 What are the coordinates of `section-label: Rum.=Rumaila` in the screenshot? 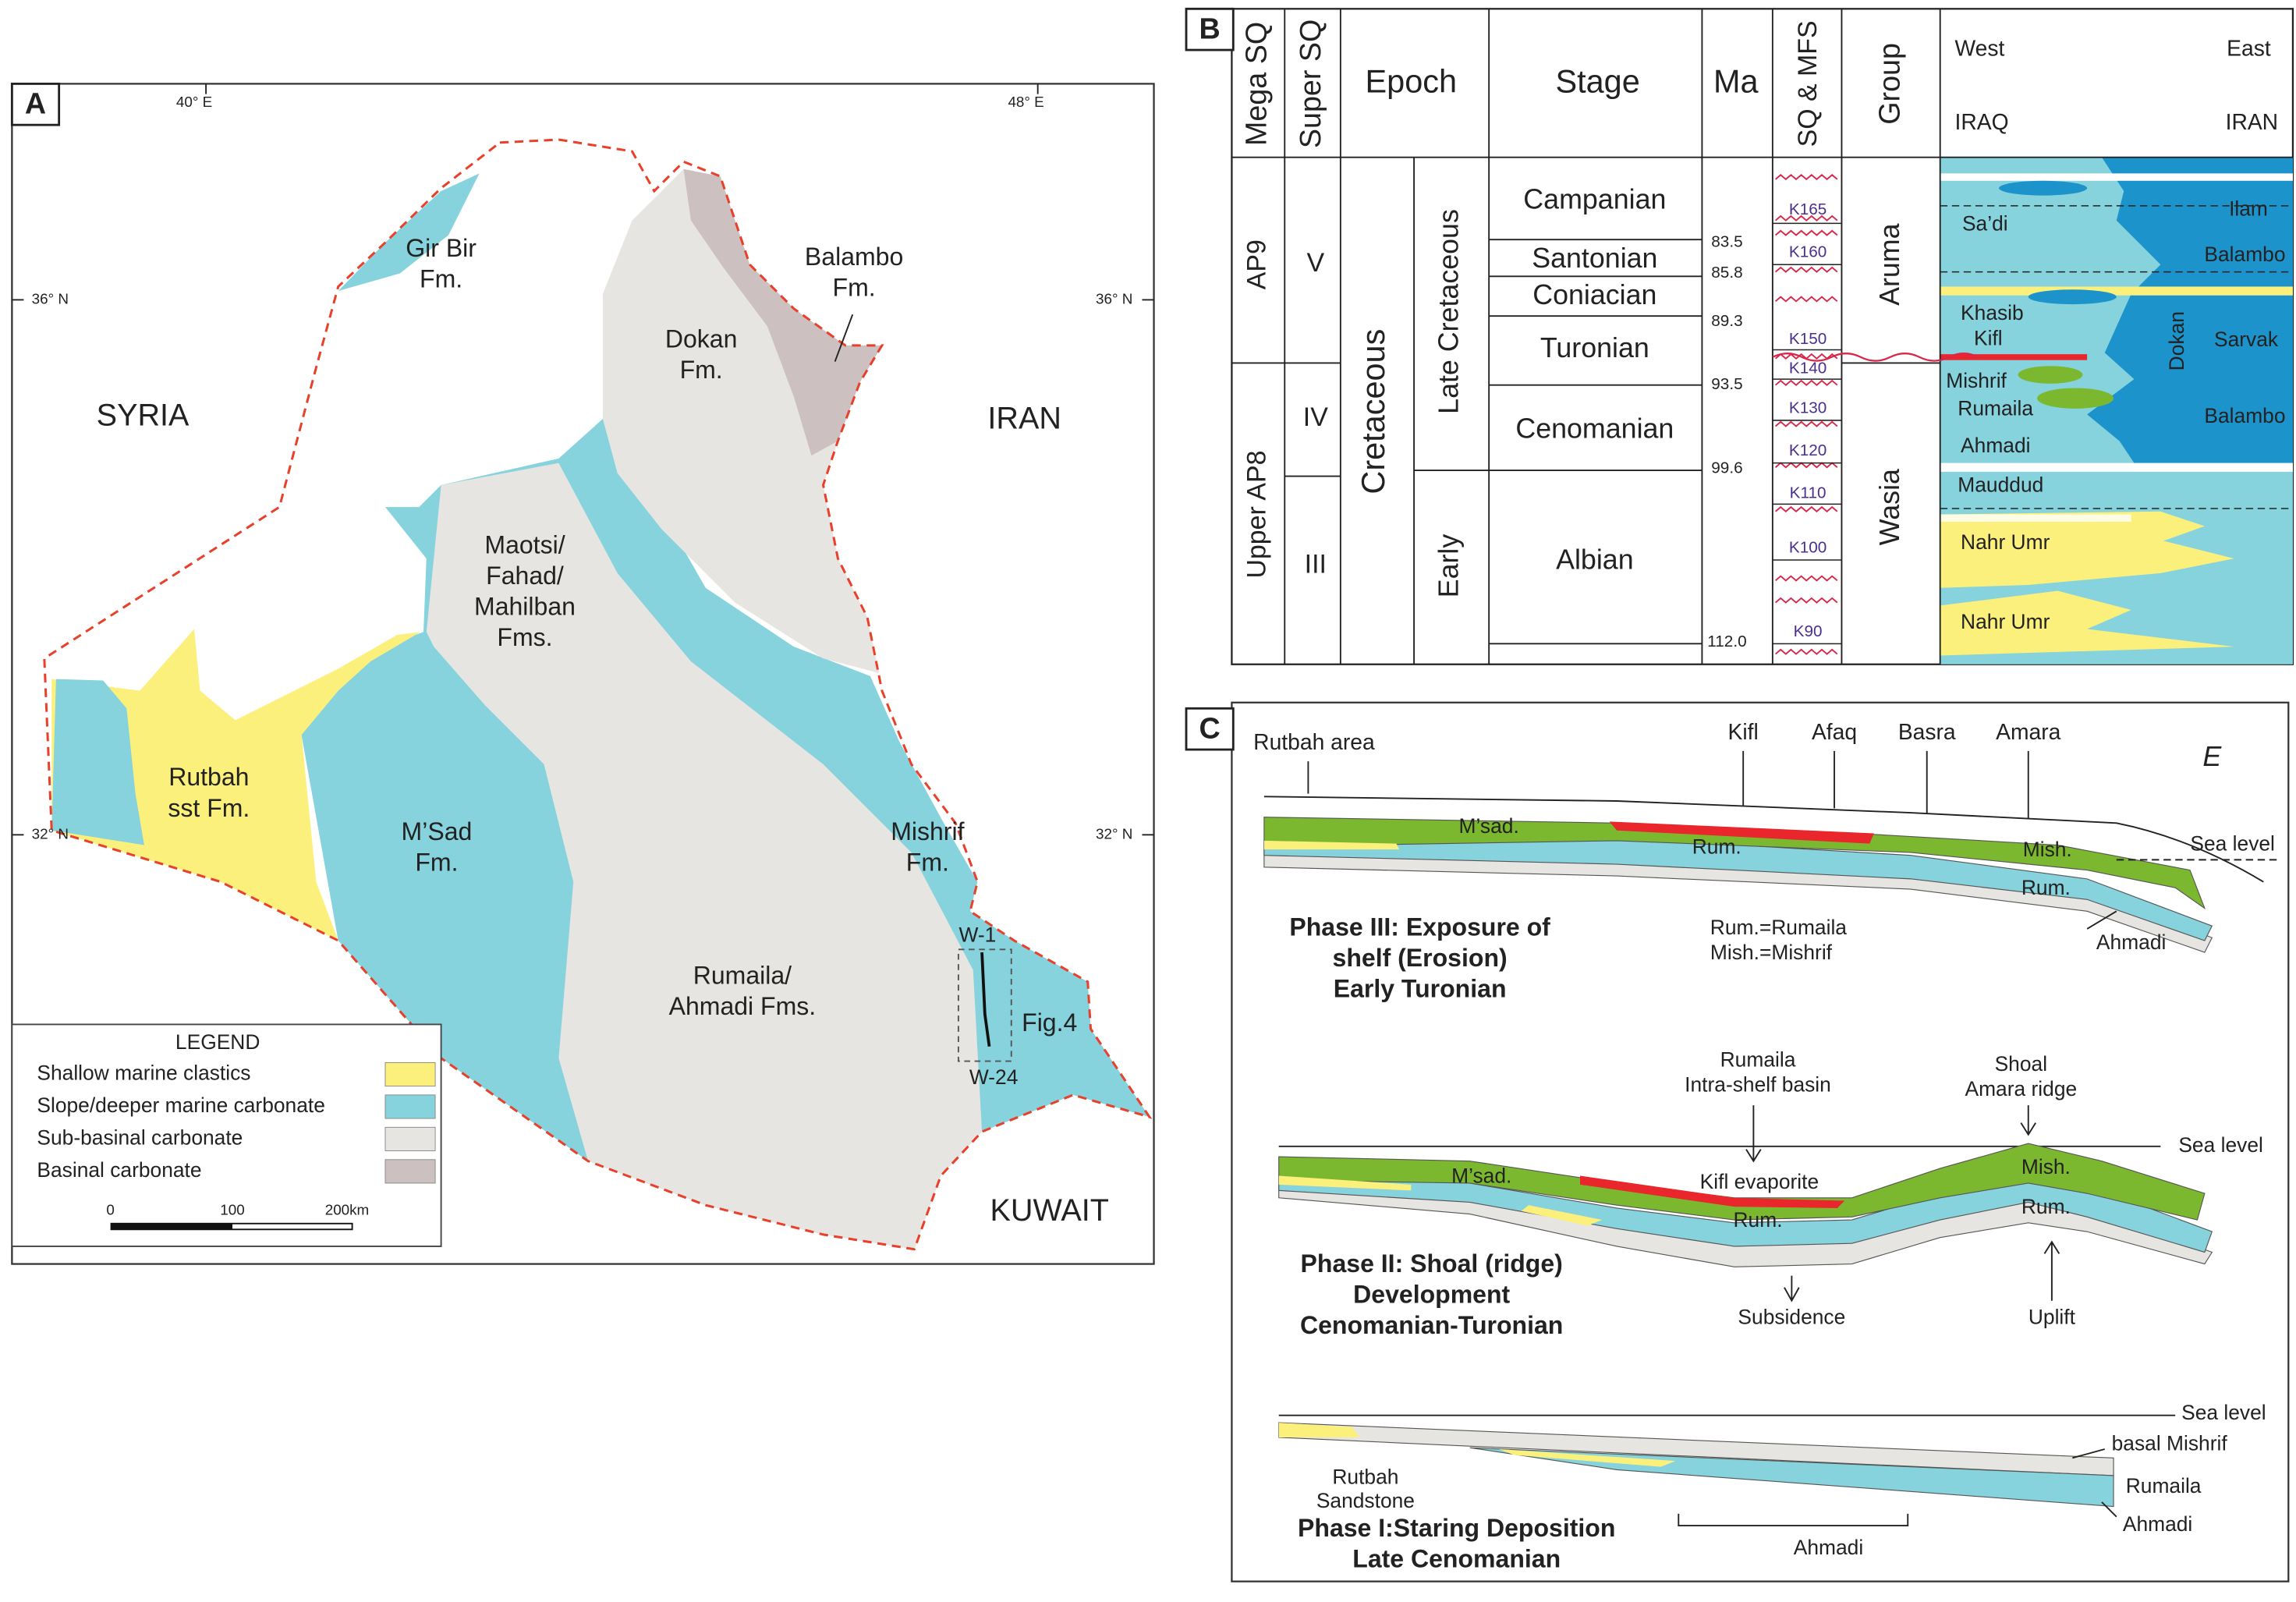 It's located at (1778, 927).